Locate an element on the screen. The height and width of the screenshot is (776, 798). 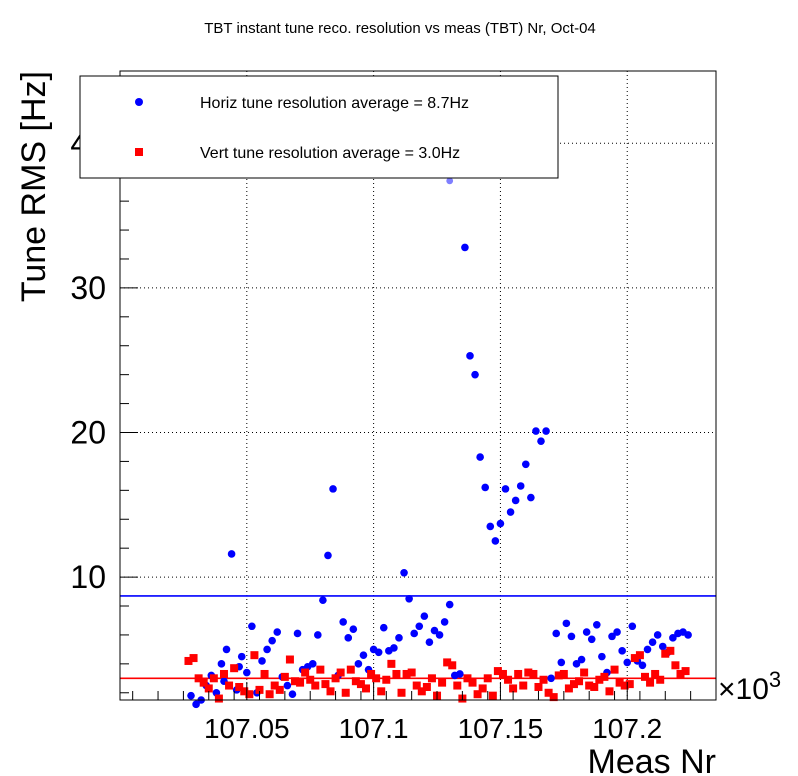
legend-box is located at coordinates (319, 127).